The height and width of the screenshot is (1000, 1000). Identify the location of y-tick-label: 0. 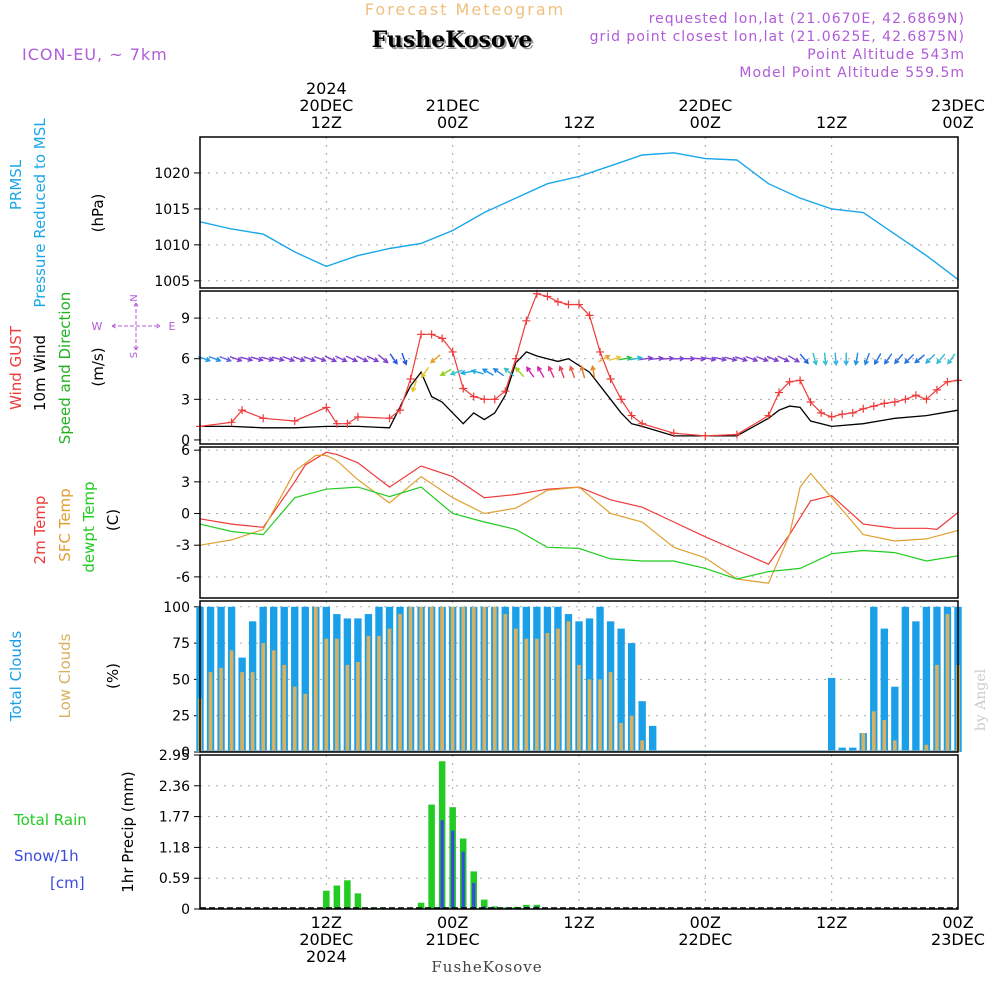
(185, 441).